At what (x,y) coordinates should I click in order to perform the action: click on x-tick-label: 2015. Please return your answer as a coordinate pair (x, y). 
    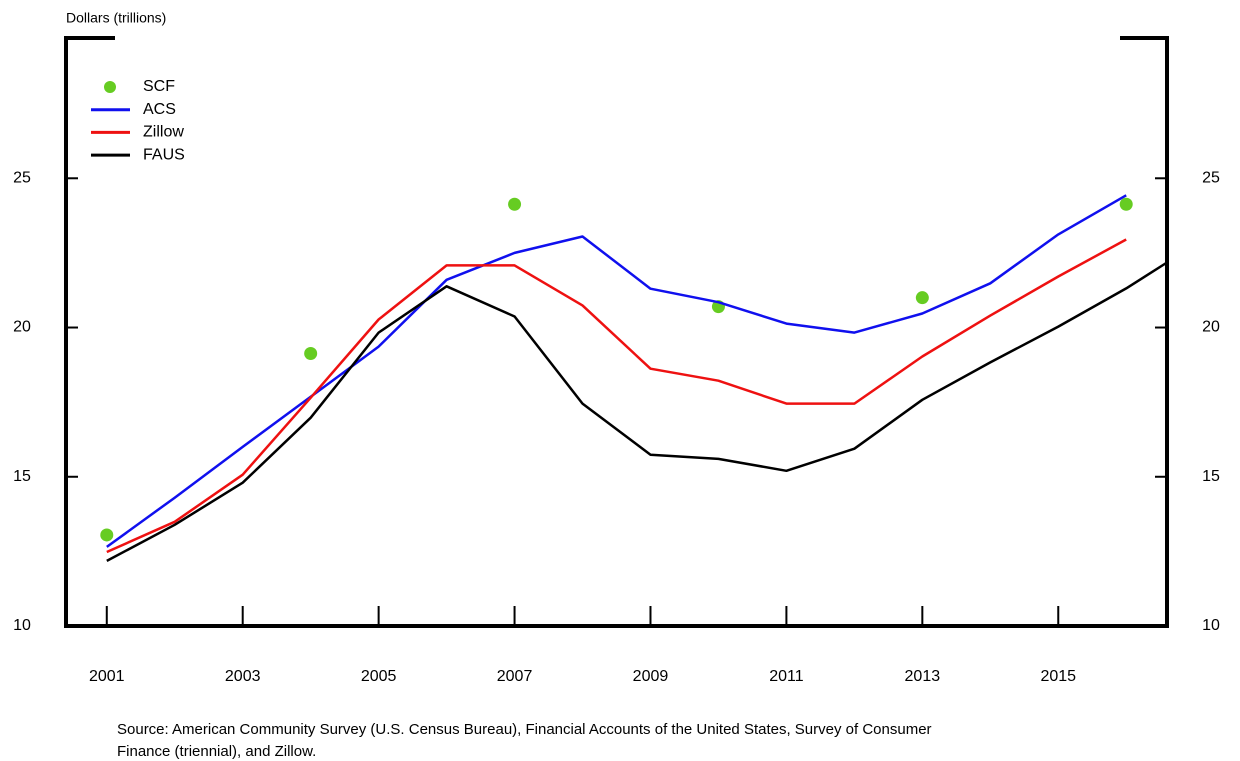
    Looking at the image, I should click on (1058, 676).